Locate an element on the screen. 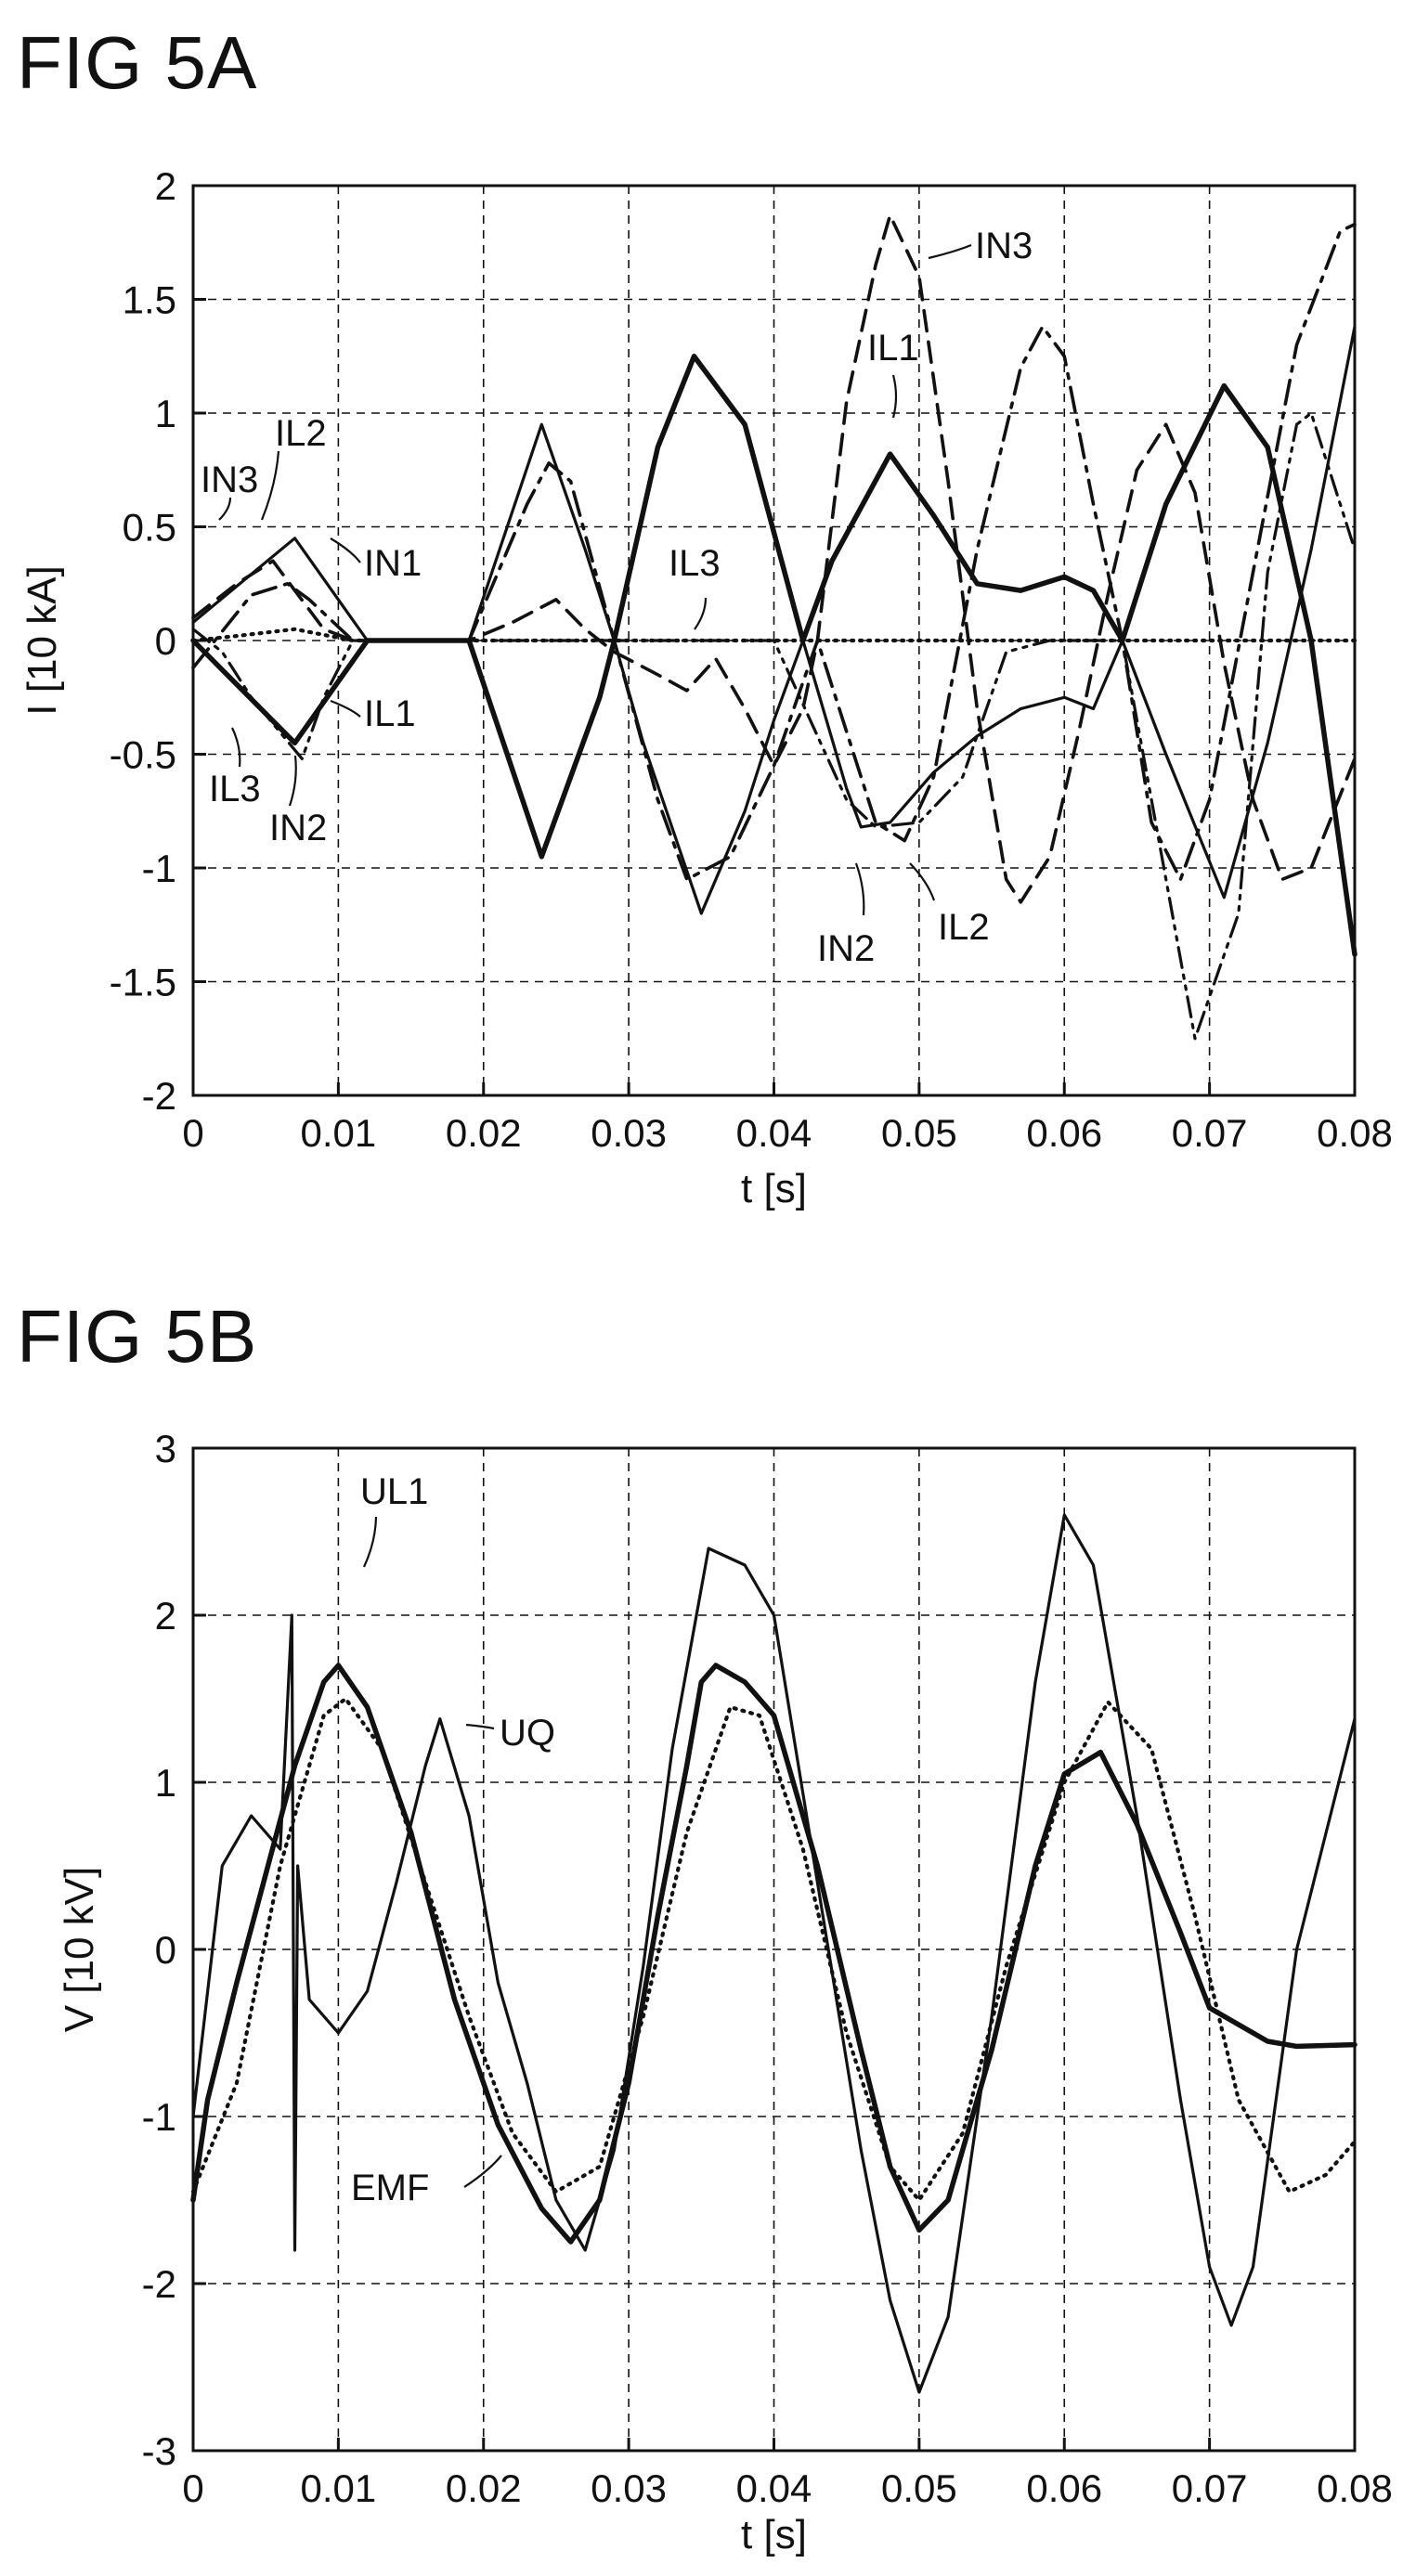 The width and height of the screenshot is (1403, 2576). y-axis-label: V [10 kV] is located at coordinates (80, 1950).